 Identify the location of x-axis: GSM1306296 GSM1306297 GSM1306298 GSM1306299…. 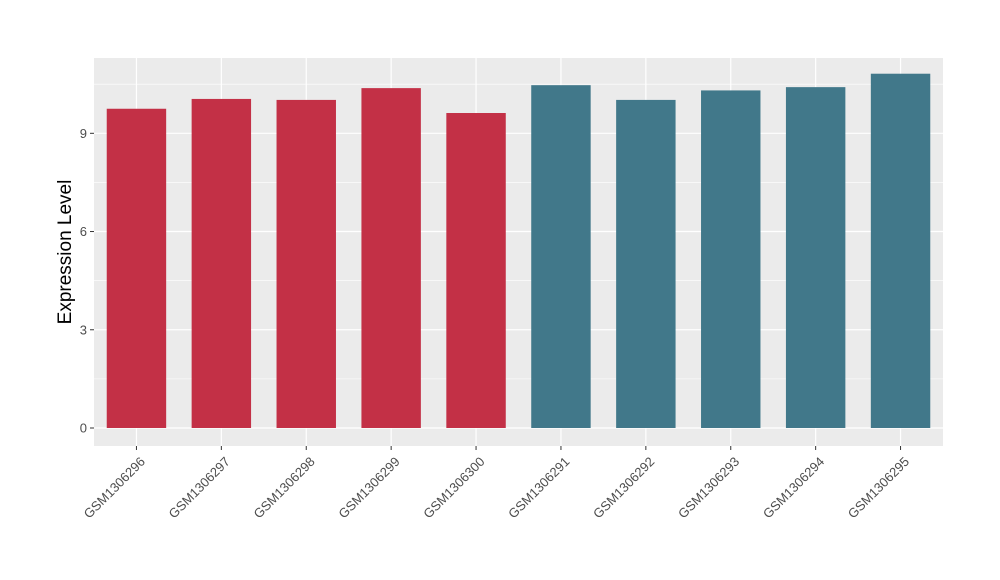
(496, 483).